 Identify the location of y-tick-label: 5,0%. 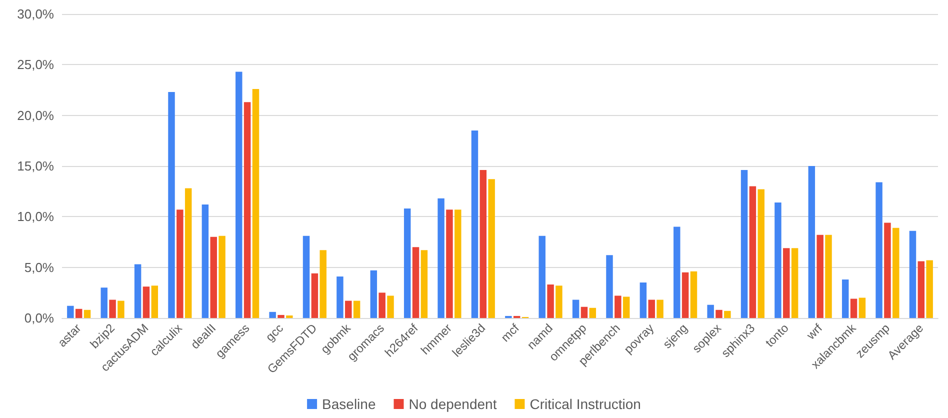
(39, 267).